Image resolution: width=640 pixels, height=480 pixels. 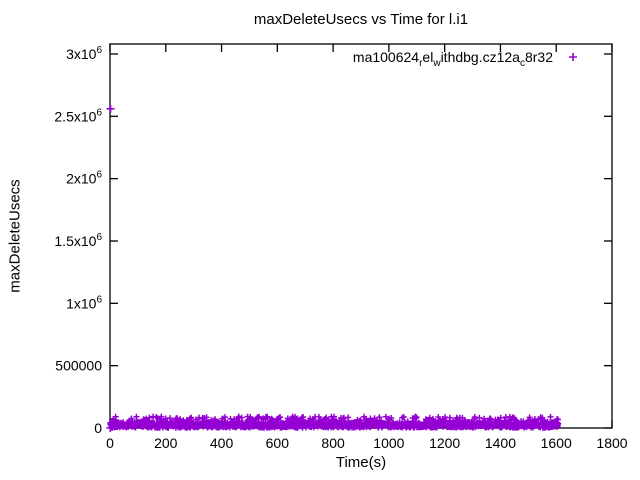 What do you see at coordinates (436, 63) in the screenshot?
I see `legend-label-subscript: w` at bounding box center [436, 63].